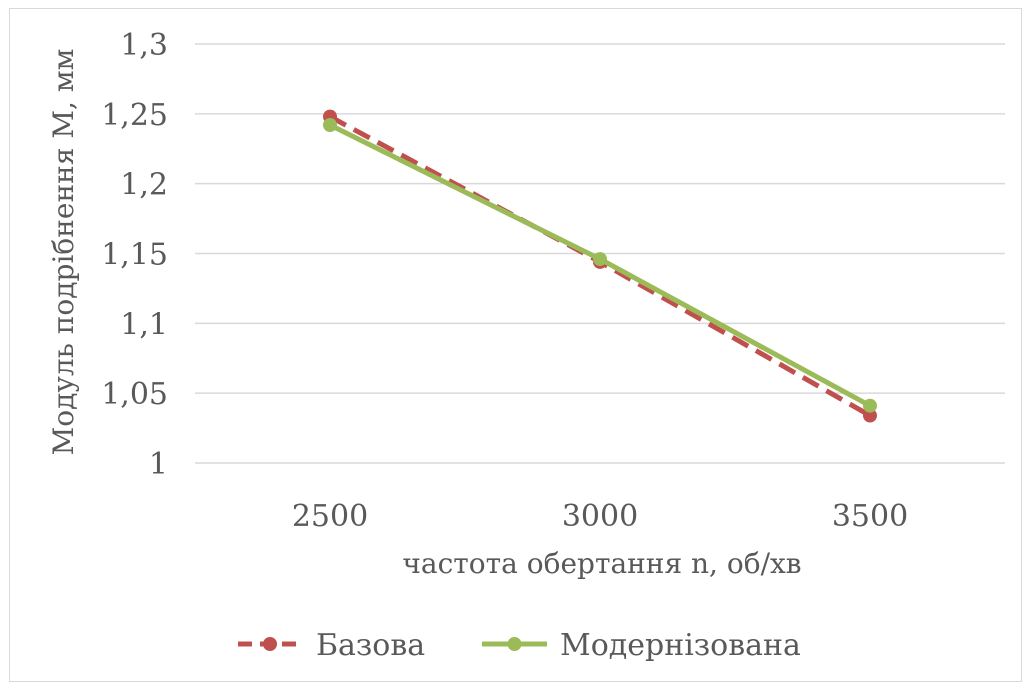 This screenshot has width=1029, height=686. What do you see at coordinates (870, 516) in the screenshot?
I see `x-tick-label: 3500` at bounding box center [870, 516].